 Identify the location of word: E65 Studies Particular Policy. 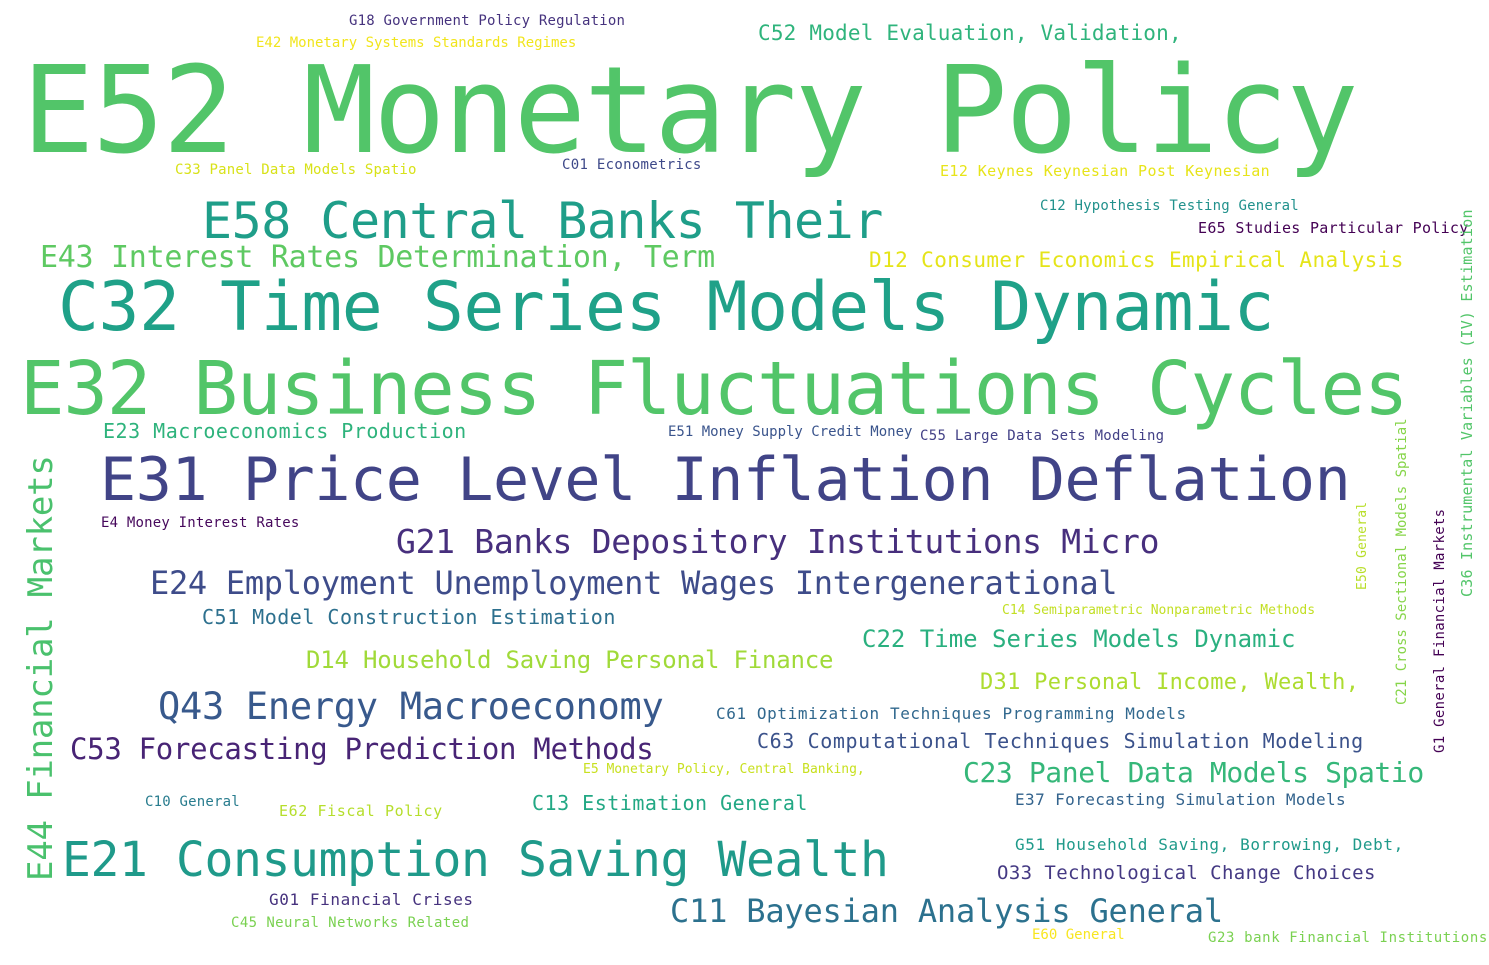
(1333, 228).